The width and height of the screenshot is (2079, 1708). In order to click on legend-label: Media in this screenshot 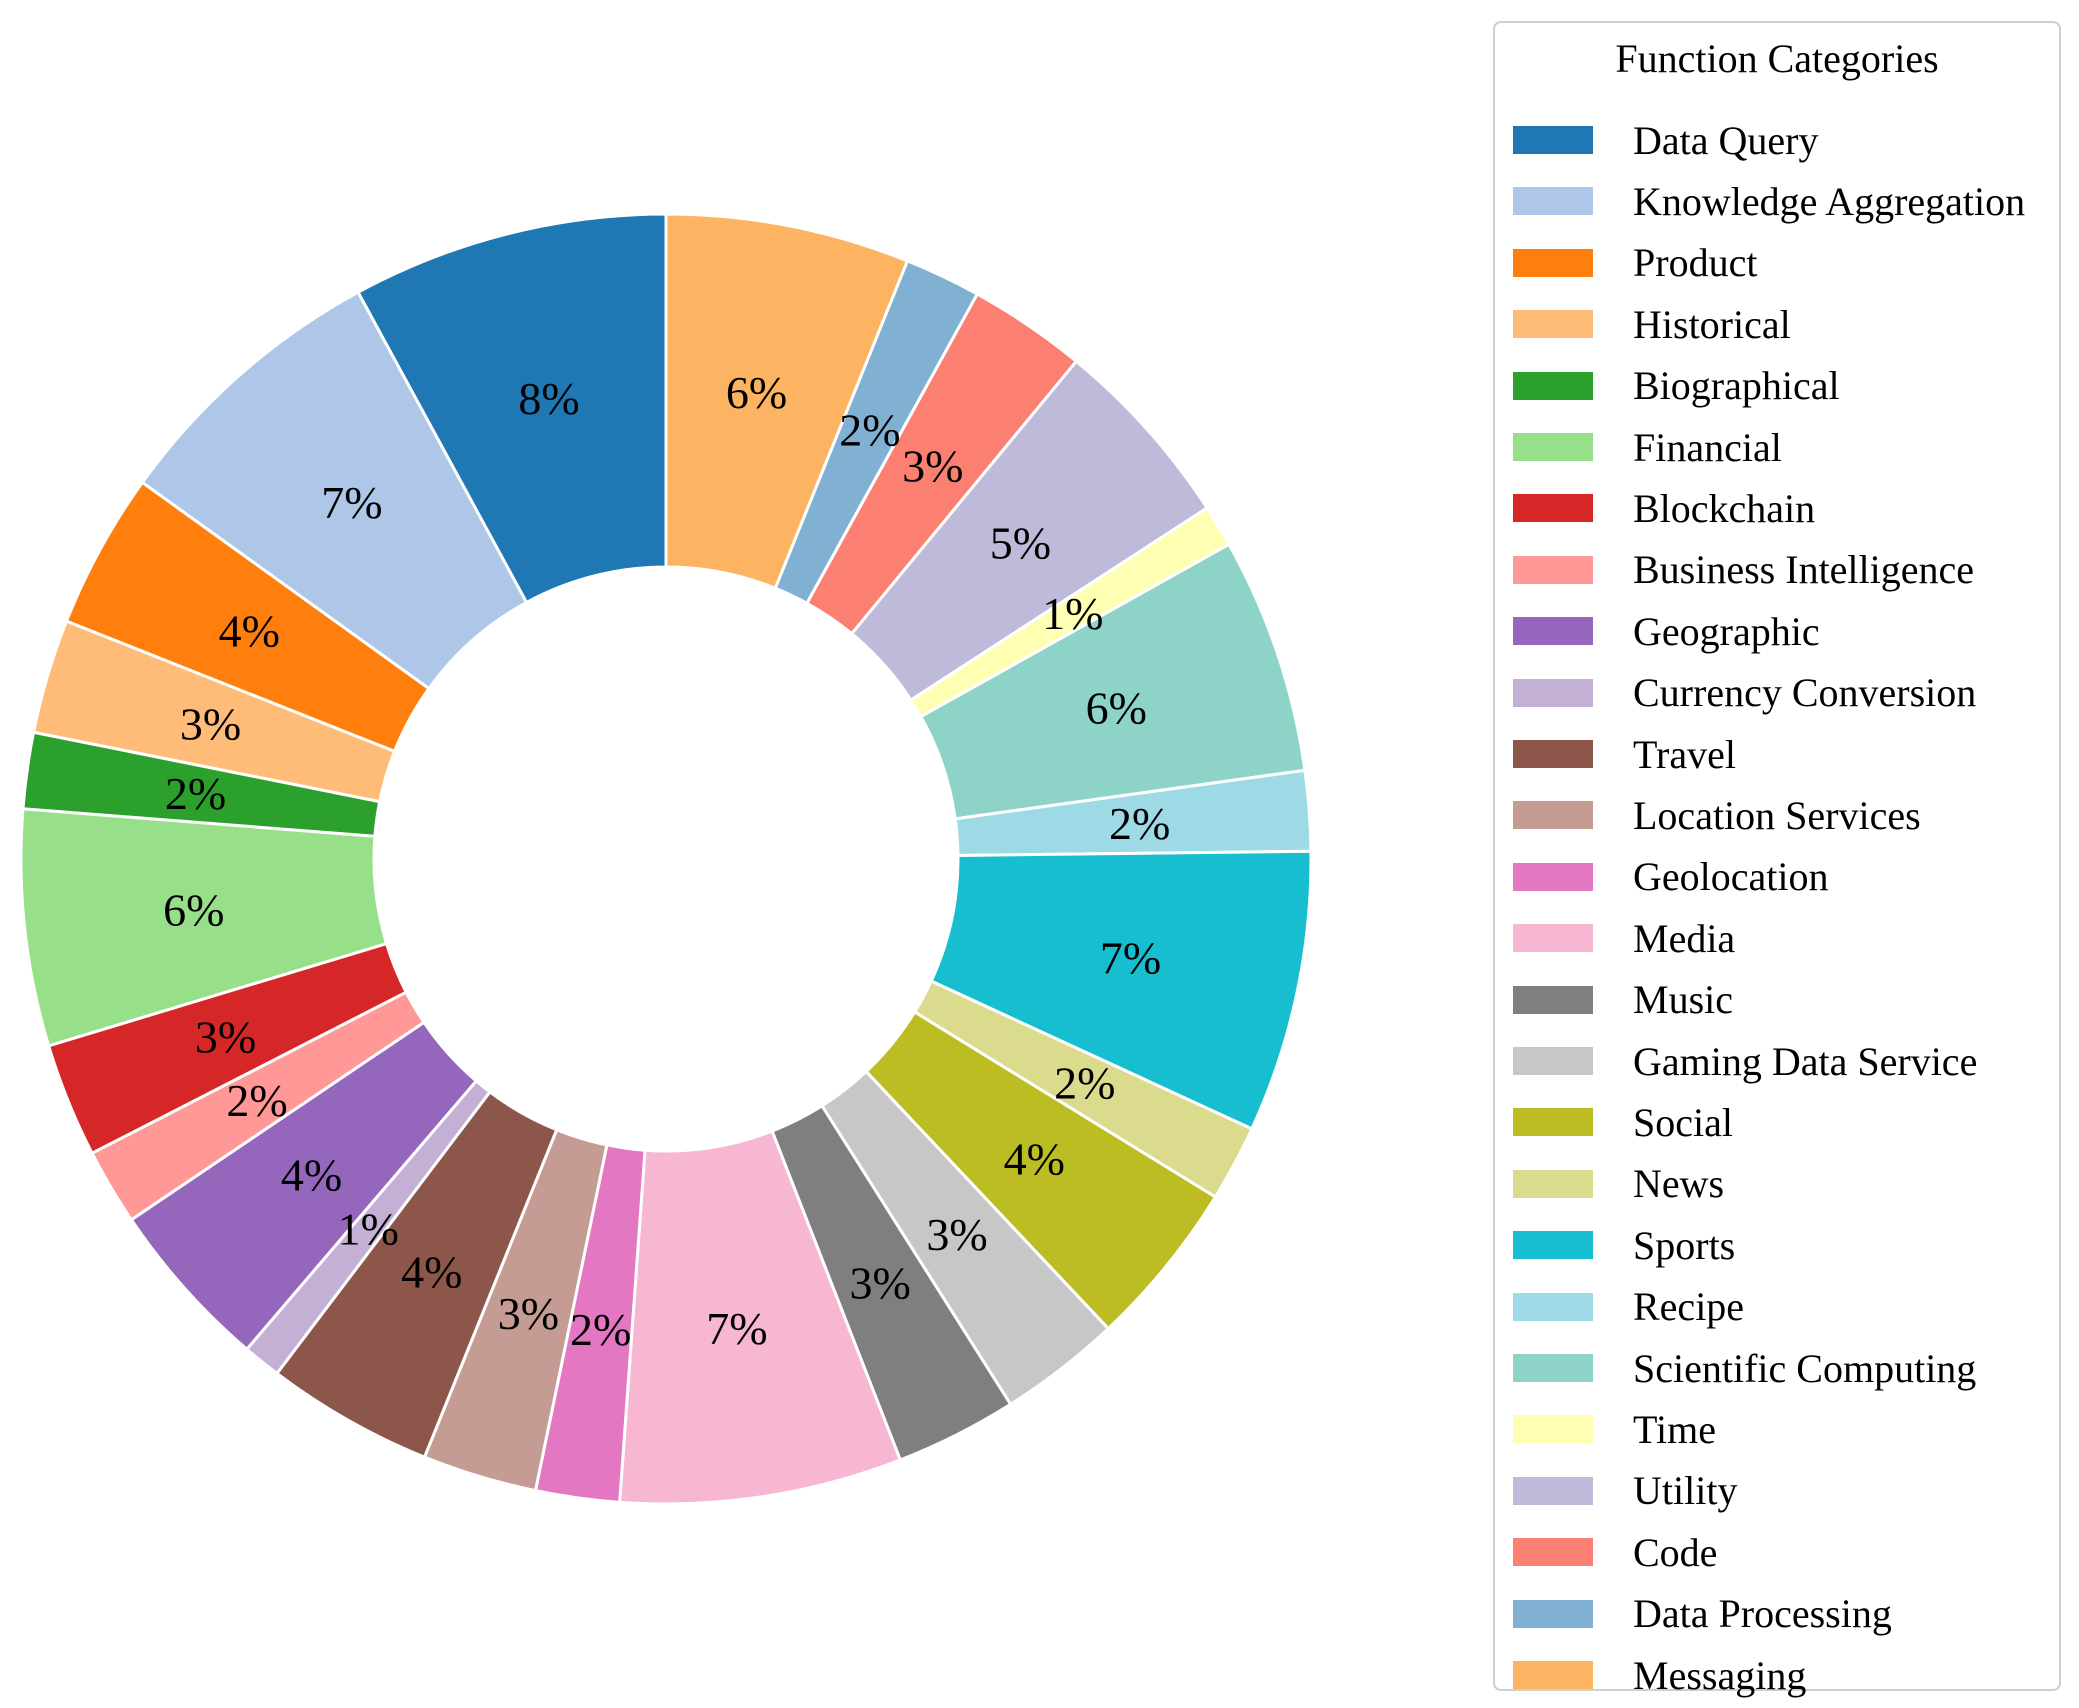, I will do `click(1684, 938)`.